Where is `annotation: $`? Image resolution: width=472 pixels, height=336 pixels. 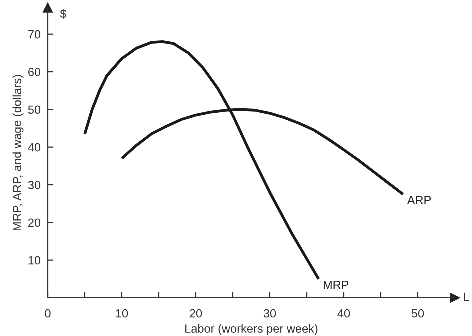 annotation: $ is located at coordinates (63, 14).